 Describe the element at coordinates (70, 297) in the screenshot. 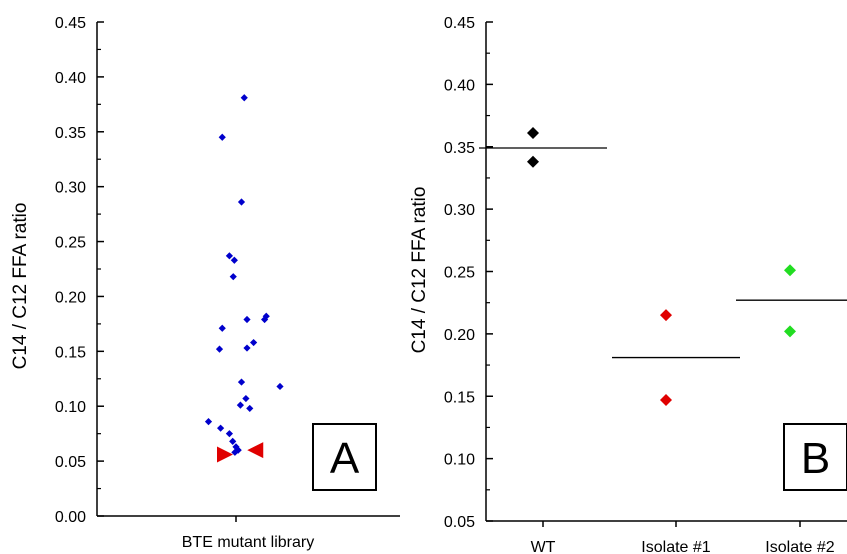

I see `panel-a-y-tick-label: 0.20` at that location.